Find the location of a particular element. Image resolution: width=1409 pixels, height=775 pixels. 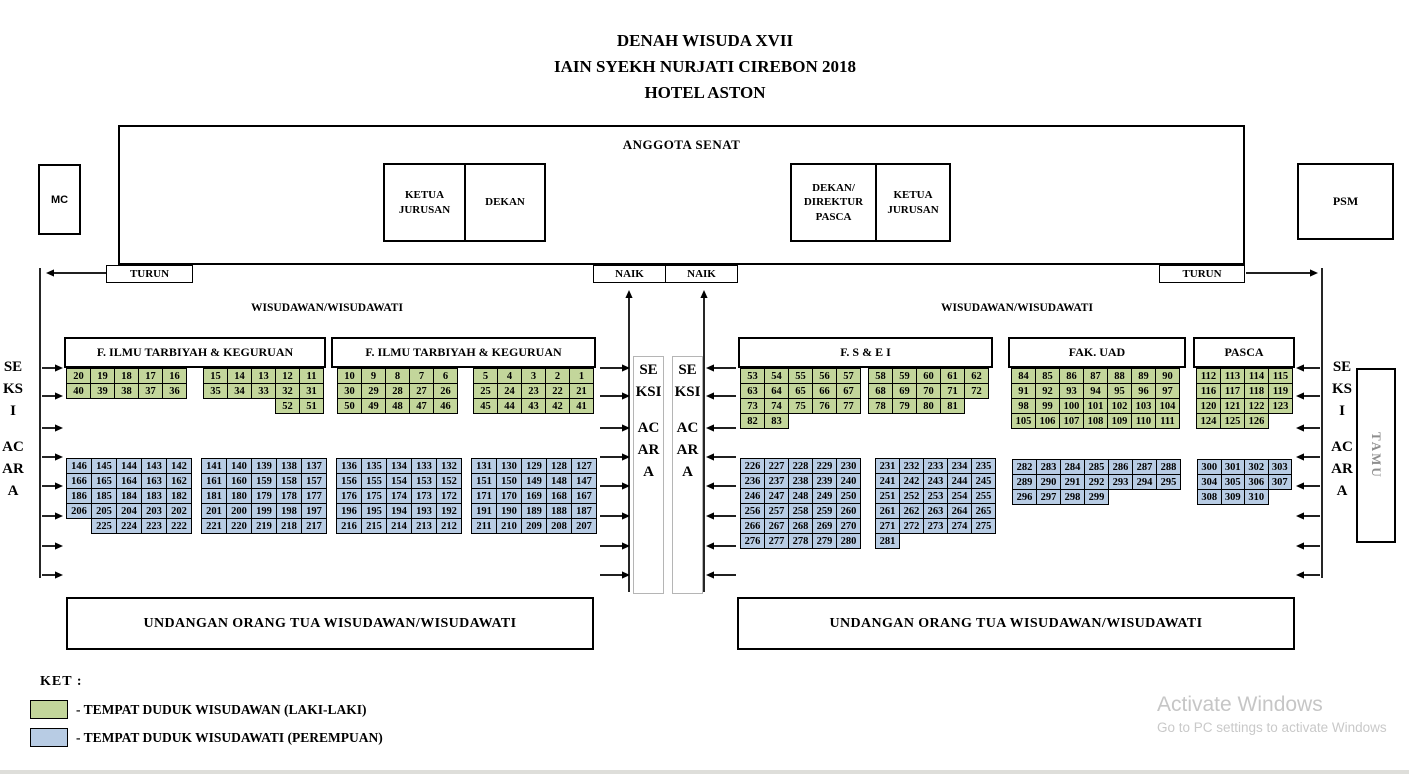

seat-104: 104 is located at coordinates (1167, 406).